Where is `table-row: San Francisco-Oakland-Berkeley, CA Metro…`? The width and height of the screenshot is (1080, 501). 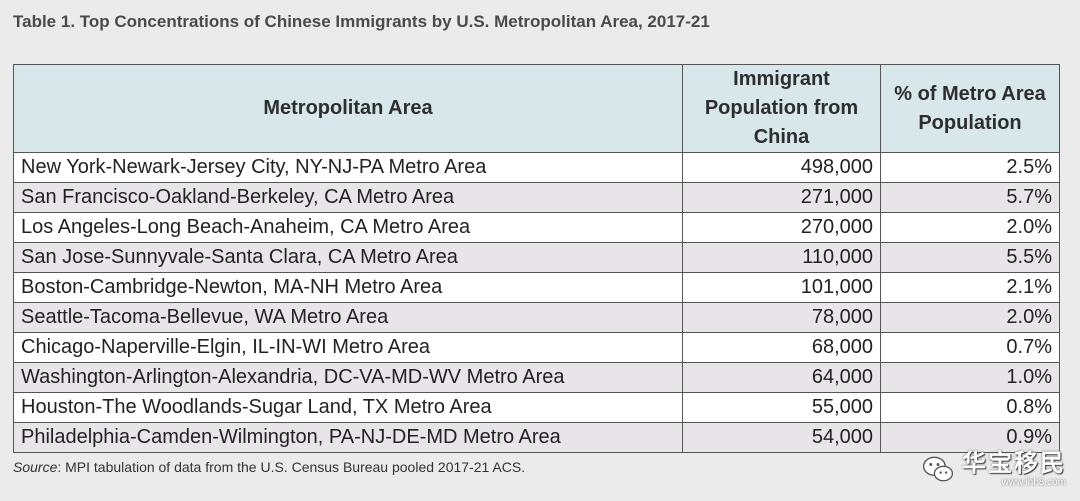 table-row: San Francisco-Oakland-Berkeley, CA Metro… is located at coordinates (536, 197).